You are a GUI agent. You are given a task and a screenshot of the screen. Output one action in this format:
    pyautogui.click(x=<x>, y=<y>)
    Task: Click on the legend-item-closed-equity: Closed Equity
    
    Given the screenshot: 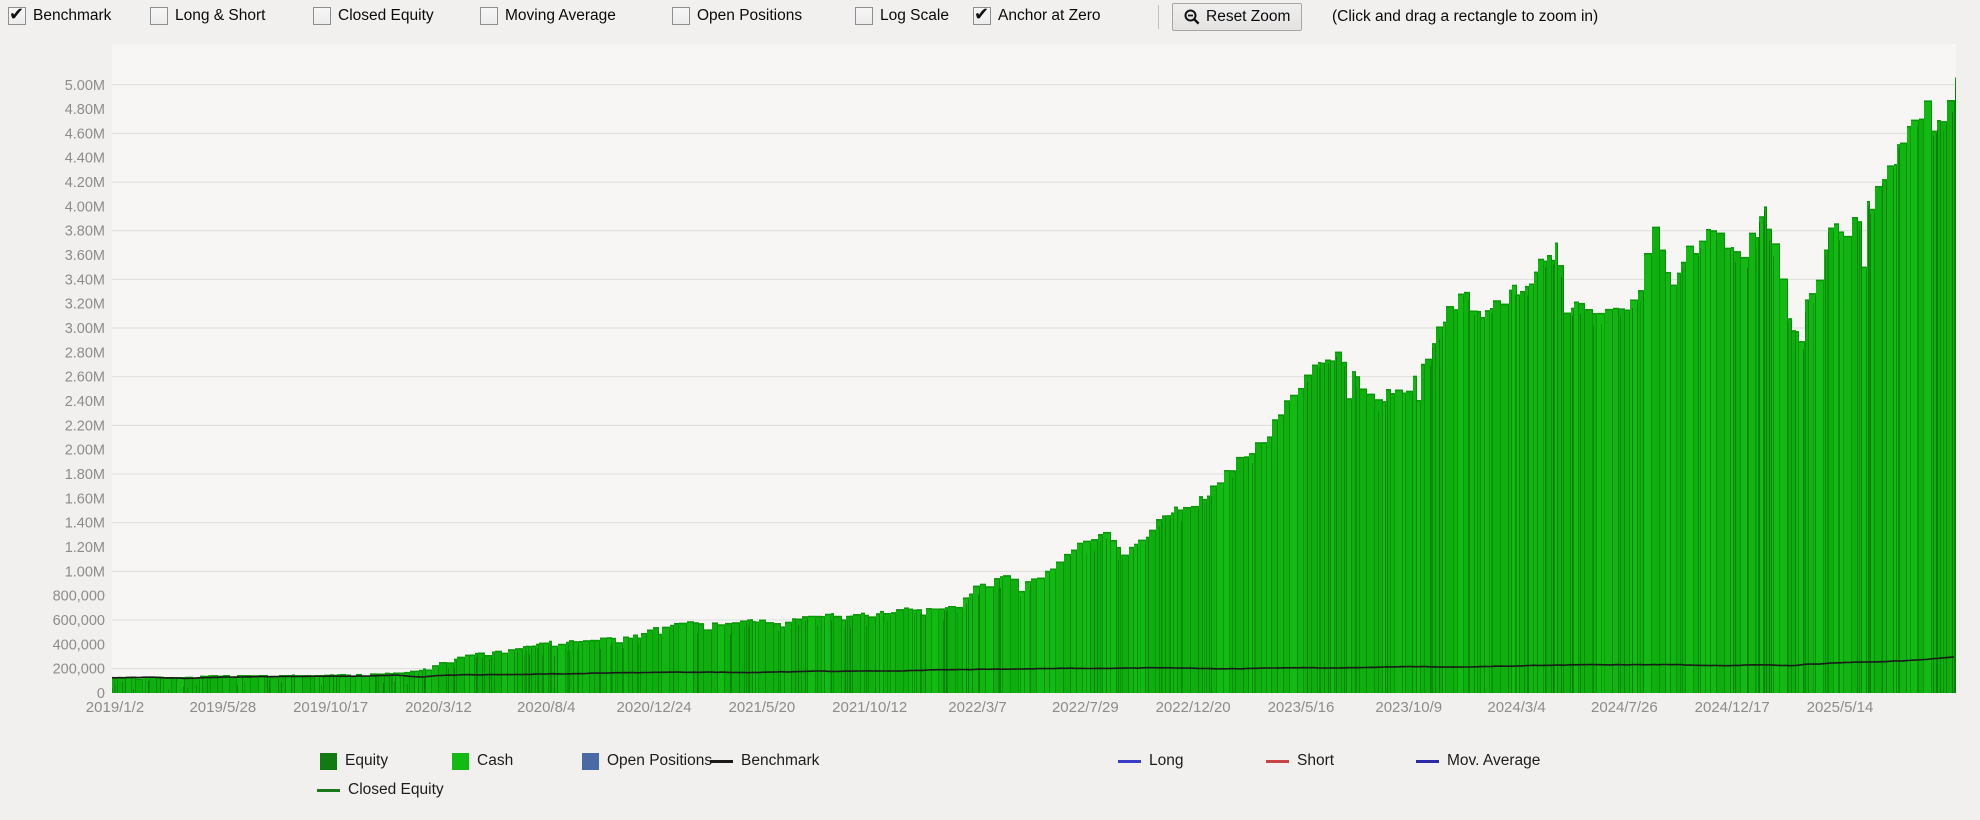 What is the action you would take?
    pyautogui.click(x=380, y=790)
    